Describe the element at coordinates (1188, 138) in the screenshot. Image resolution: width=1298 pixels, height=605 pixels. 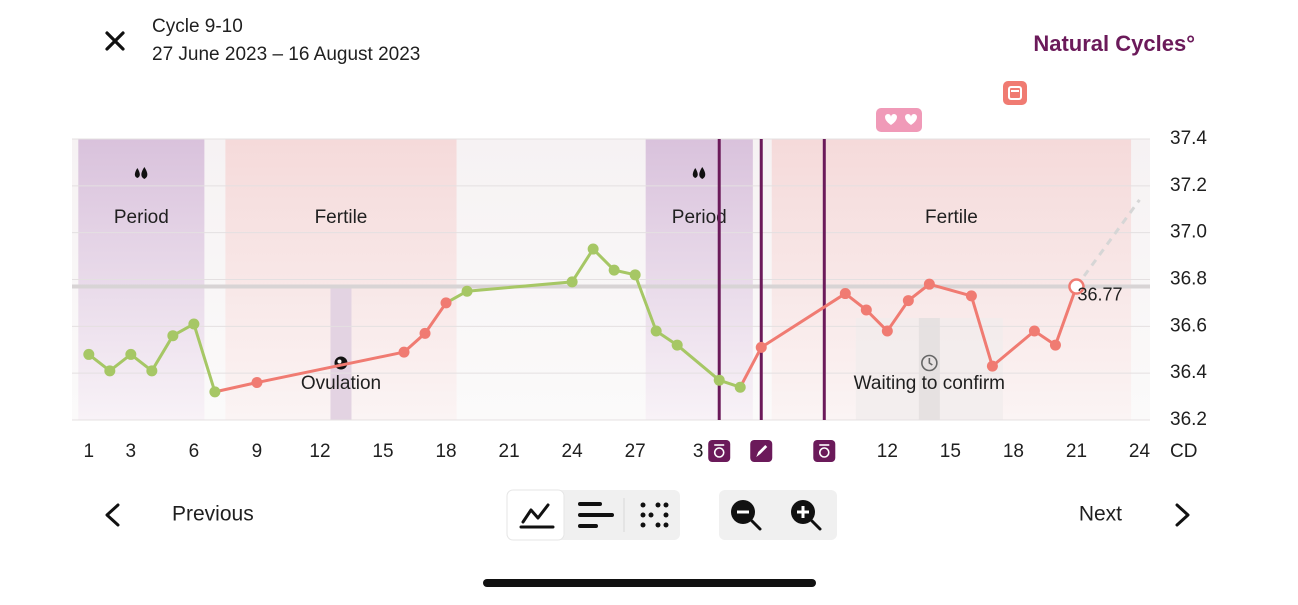
I see `y-tick-label: 37.4` at that location.